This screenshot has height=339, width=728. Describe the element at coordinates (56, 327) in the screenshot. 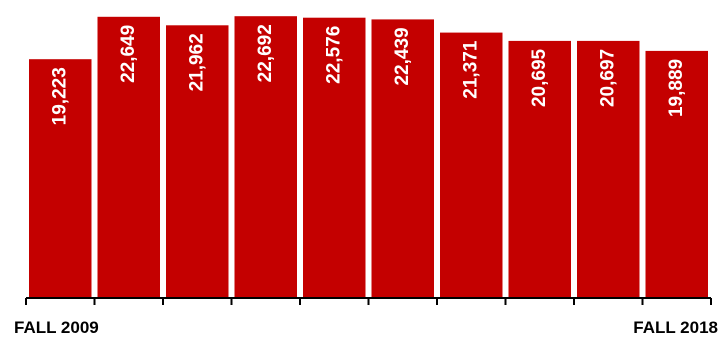

I see `x-axis-start-label: FALL 2009` at that location.